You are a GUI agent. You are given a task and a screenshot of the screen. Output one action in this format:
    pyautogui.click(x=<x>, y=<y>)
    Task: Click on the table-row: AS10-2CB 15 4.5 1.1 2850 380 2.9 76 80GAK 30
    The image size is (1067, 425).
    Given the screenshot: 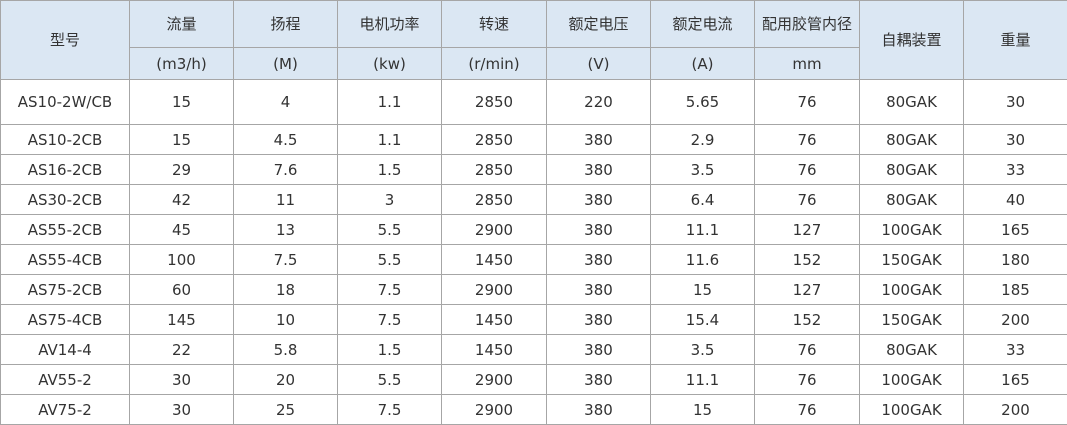 What is the action you would take?
    pyautogui.click(x=533, y=139)
    